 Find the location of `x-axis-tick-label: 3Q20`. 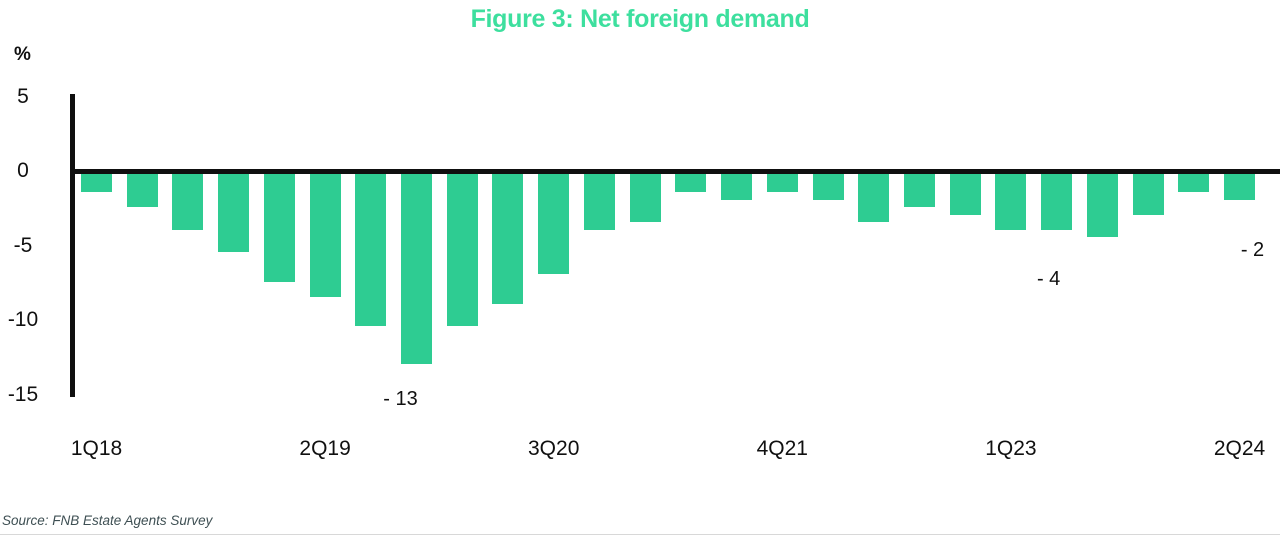

x-axis-tick-label: 3Q20 is located at coordinates (554, 448).